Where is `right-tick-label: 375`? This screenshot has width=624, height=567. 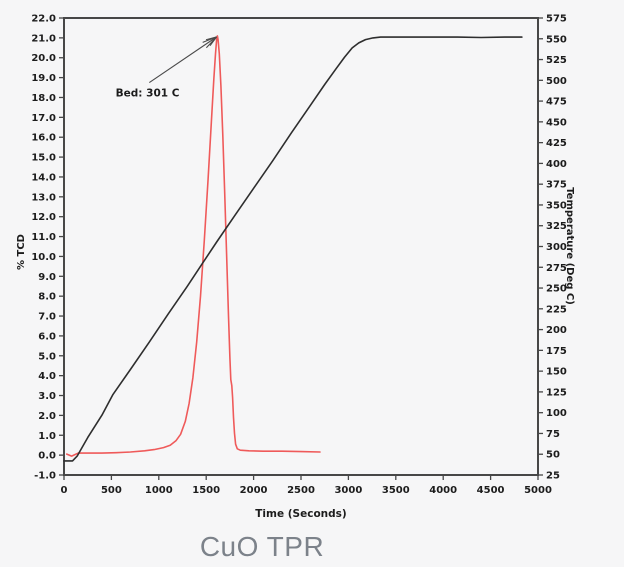 right-tick-label: 375 is located at coordinates (556, 185).